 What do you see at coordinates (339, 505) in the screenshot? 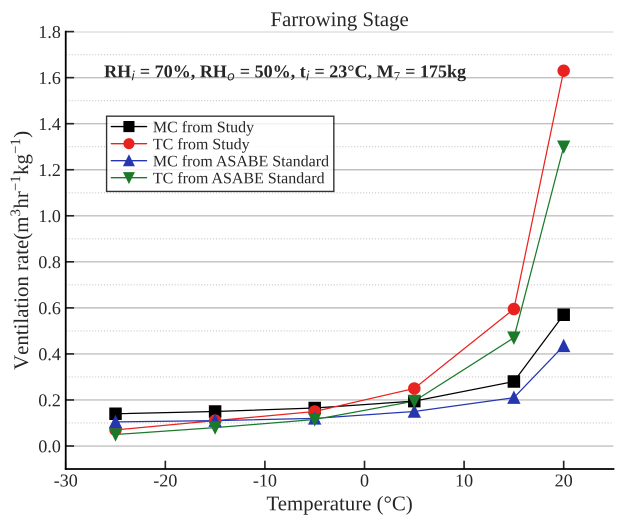
I see `x-axis-title: Temperature (°C)` at bounding box center [339, 505].